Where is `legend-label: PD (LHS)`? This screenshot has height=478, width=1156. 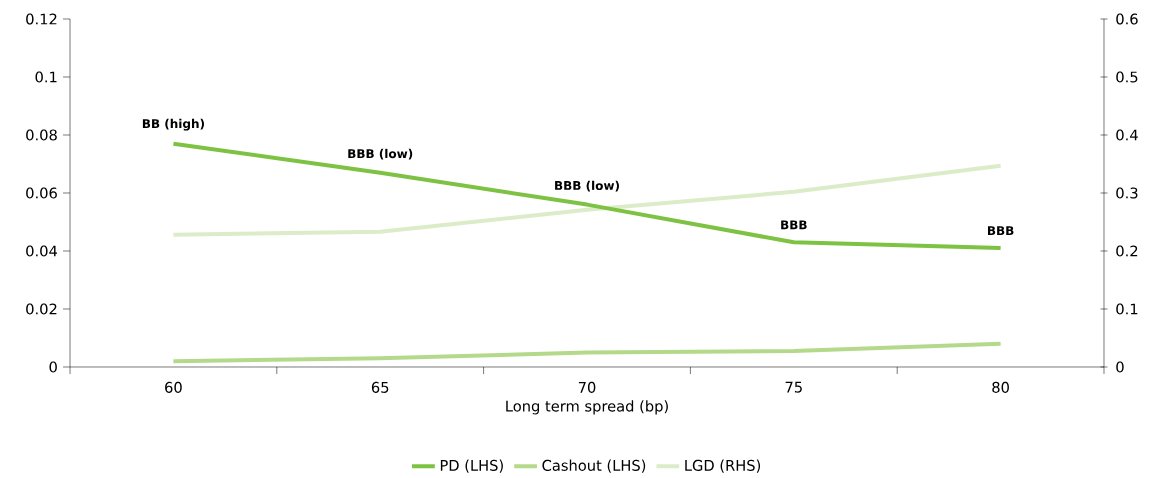 legend-label: PD (LHS) is located at coordinates (471, 466).